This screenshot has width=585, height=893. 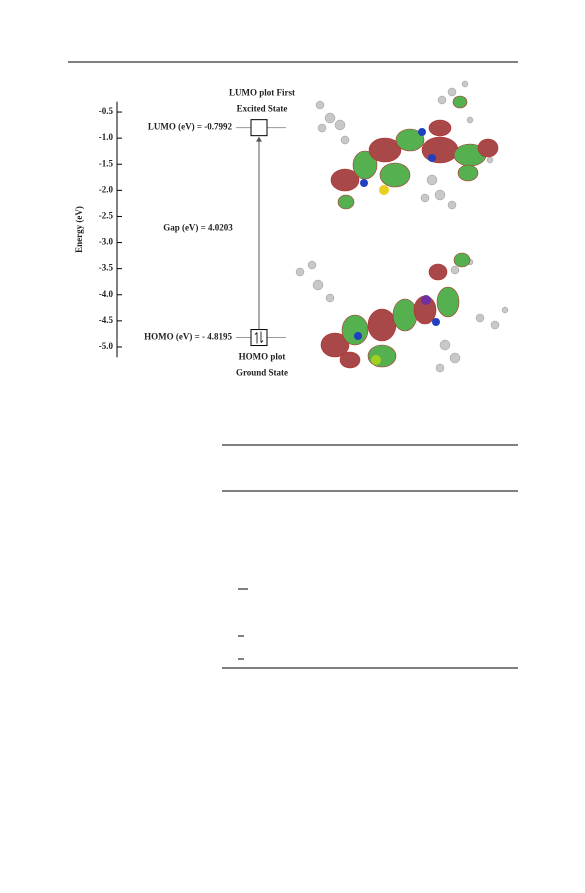 What do you see at coordinates (370, 556) in the screenshot?
I see `table-rules` at bounding box center [370, 556].